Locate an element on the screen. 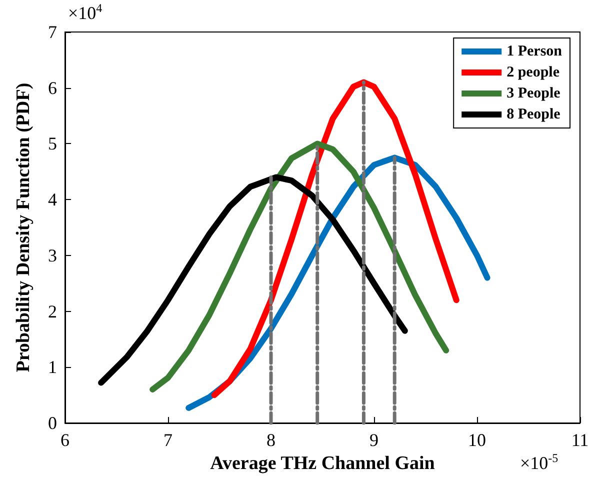  y-tick-label: 4 is located at coordinates (52, 200).